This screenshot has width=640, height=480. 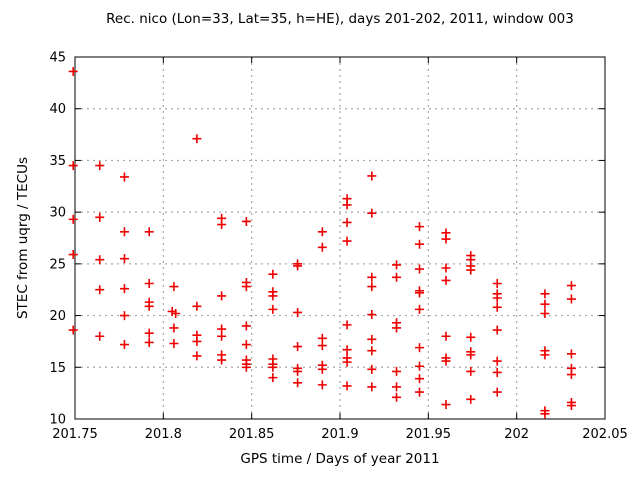 What do you see at coordinates (57, 58) in the screenshot?
I see `y-tick-label: 45` at bounding box center [57, 58].